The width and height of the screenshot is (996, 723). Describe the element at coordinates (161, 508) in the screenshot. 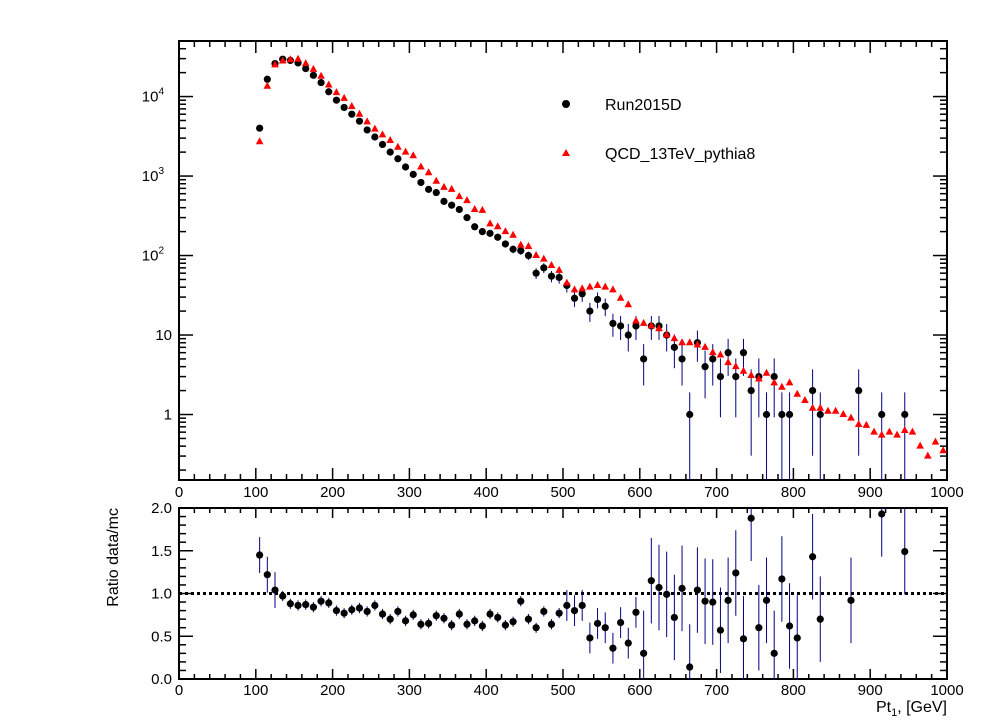

I see `y-tick-label: 2.0` at that location.